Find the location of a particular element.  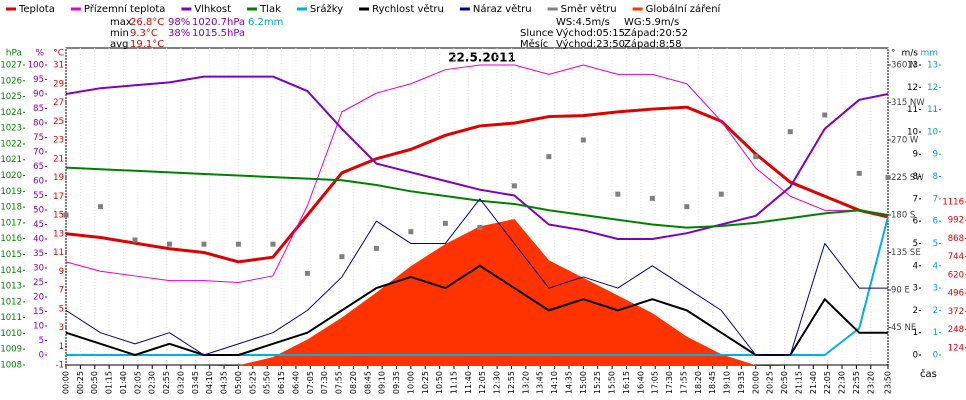

y-tick-label: 8 is located at coordinates (915, 177).